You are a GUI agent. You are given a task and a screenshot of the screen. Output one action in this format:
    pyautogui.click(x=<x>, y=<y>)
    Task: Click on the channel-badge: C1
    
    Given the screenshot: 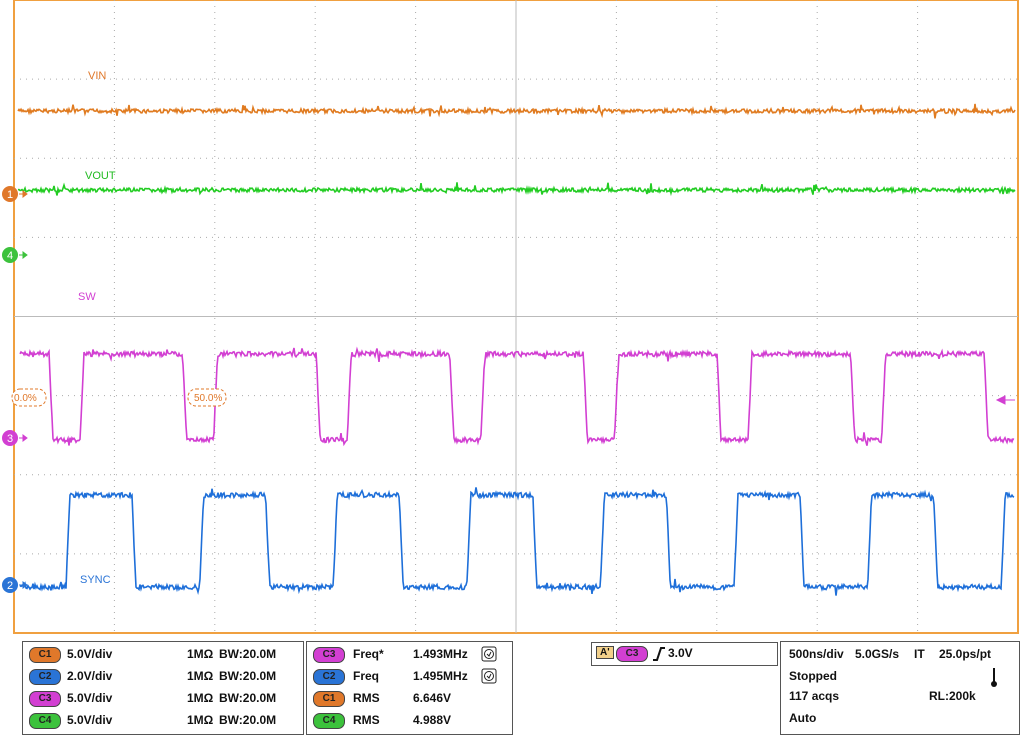 What is the action you would take?
    pyautogui.click(x=45, y=655)
    